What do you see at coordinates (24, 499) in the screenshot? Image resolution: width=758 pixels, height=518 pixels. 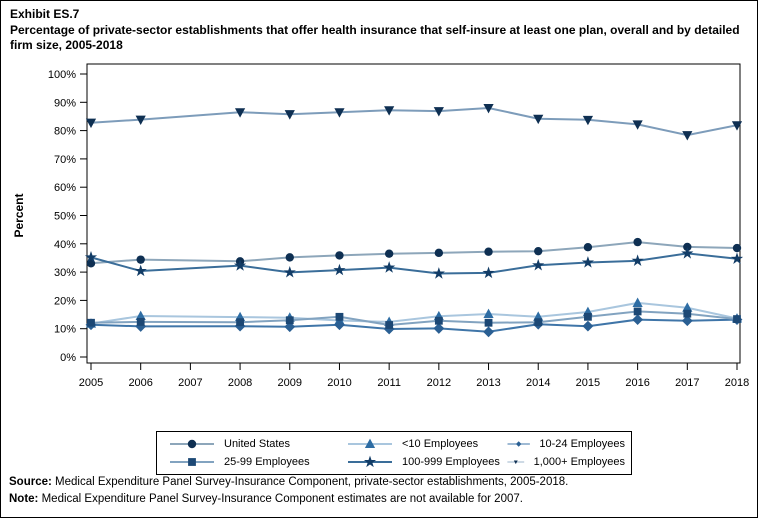 I see `note-label: Note:` at bounding box center [24, 499].